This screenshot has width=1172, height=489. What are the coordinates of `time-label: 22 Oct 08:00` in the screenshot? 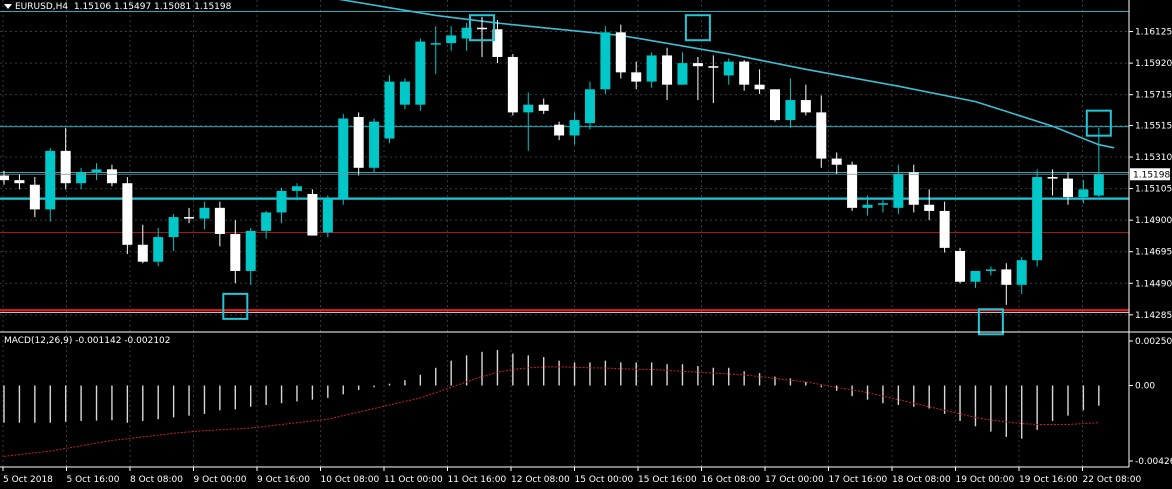 It's located at (1112, 480).